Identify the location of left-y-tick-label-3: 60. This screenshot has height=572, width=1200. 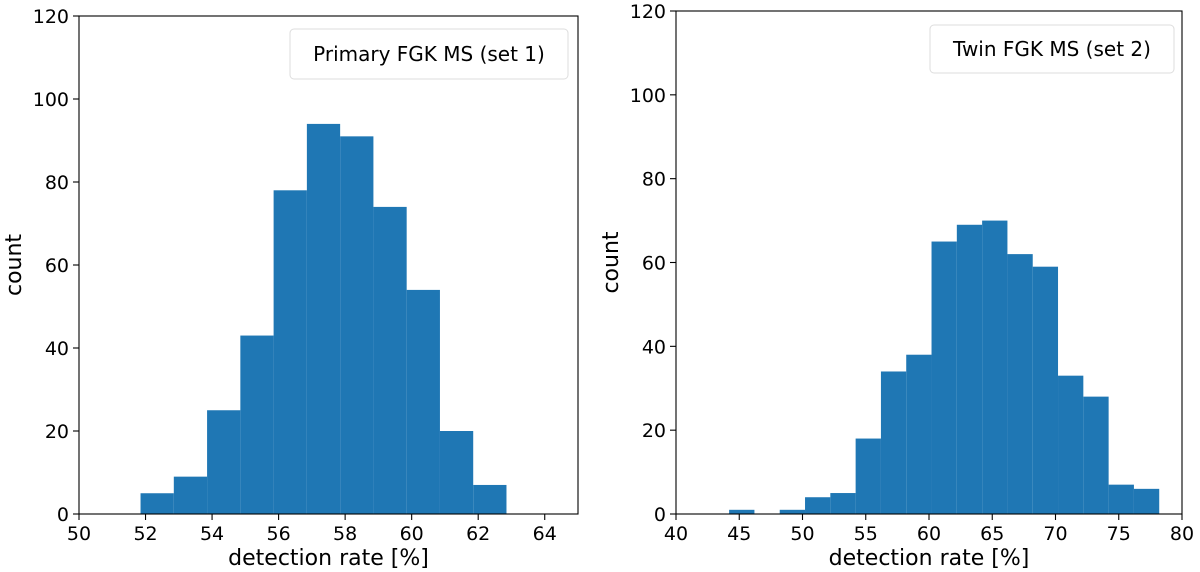
(57, 266).